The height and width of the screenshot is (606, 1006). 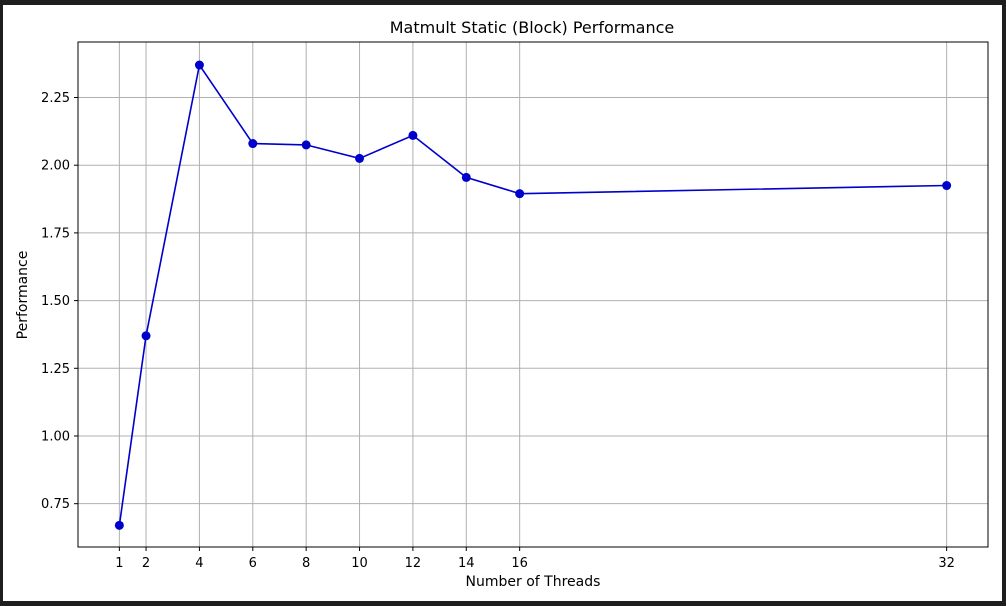 What do you see at coordinates (946, 563) in the screenshot?
I see `x-tick-label: 32` at bounding box center [946, 563].